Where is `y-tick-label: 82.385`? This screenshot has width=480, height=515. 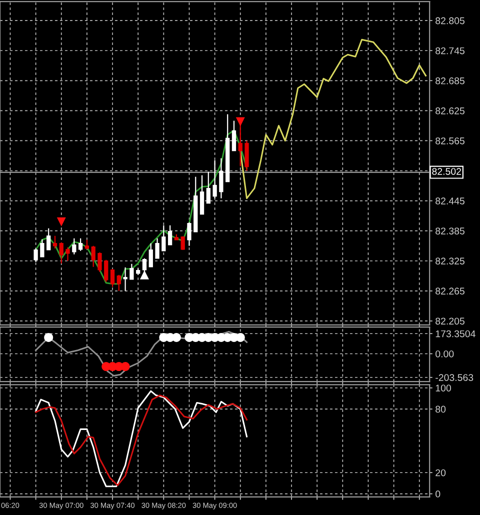 y-tick-label: 82.385 is located at coordinates (450, 231).